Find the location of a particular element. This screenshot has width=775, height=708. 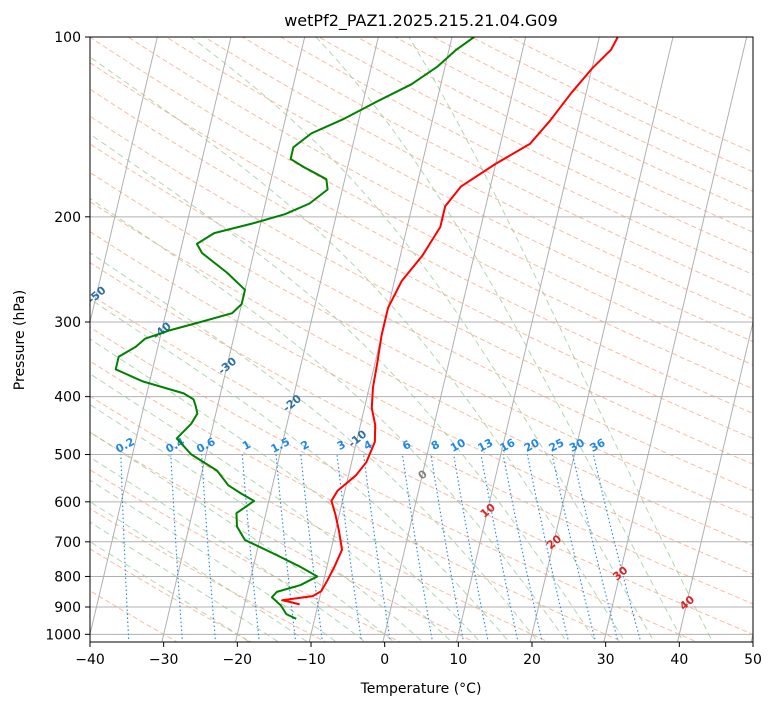

y-tick-label: 1000 is located at coordinates (63, 635).